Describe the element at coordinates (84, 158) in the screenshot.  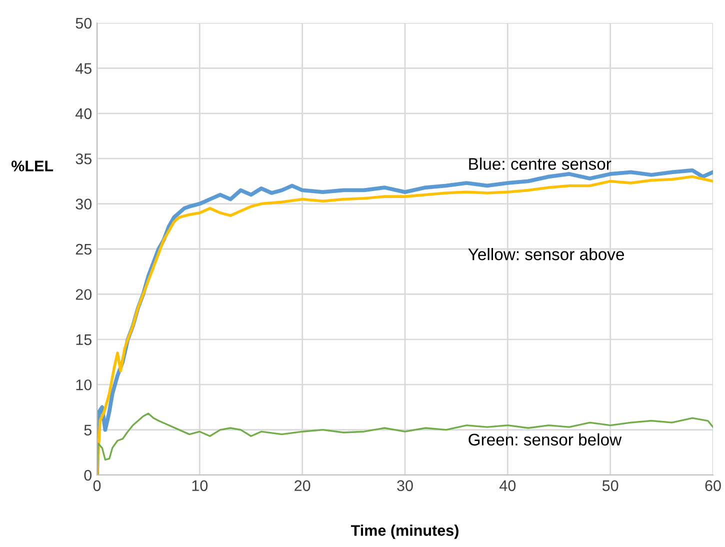
I see `y-tick-label: 35` at that location.